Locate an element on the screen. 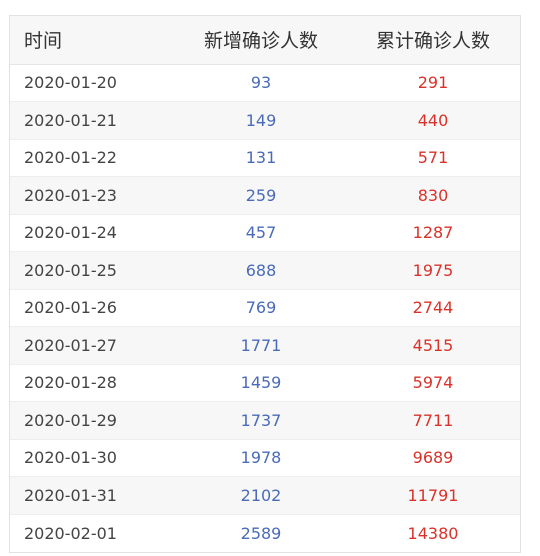  table-row: 2020-01-23 259 830 is located at coordinates (265, 195).